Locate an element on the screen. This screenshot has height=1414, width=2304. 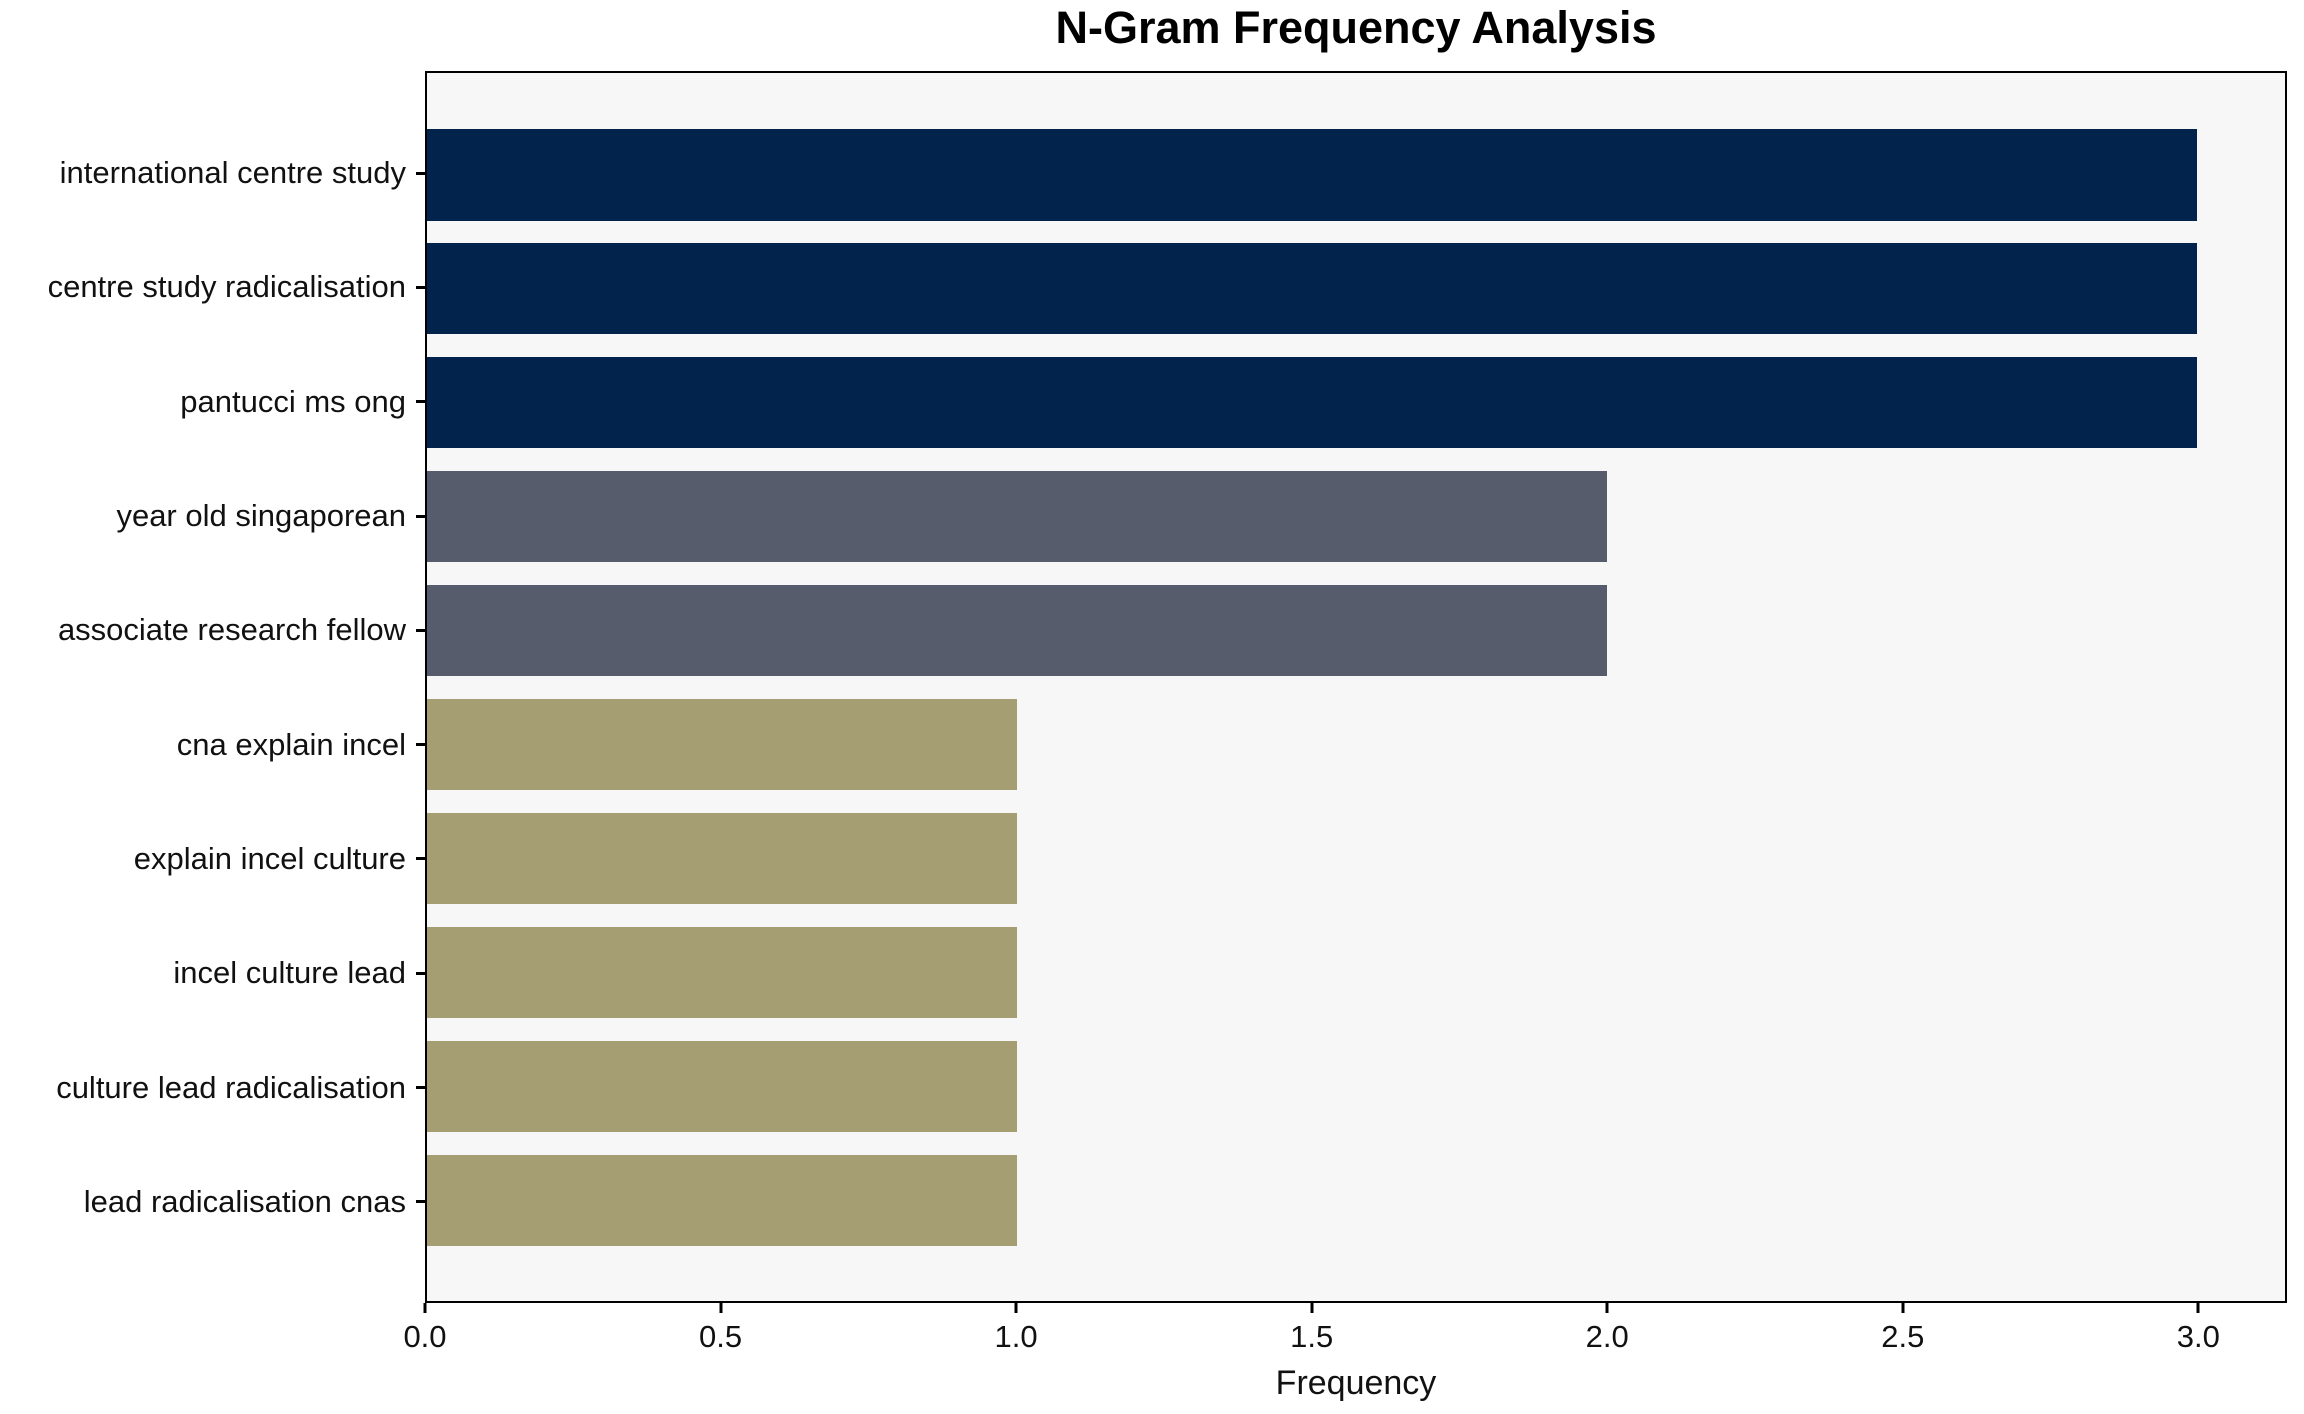
bar-cna-explain-incel is located at coordinates (722, 744).